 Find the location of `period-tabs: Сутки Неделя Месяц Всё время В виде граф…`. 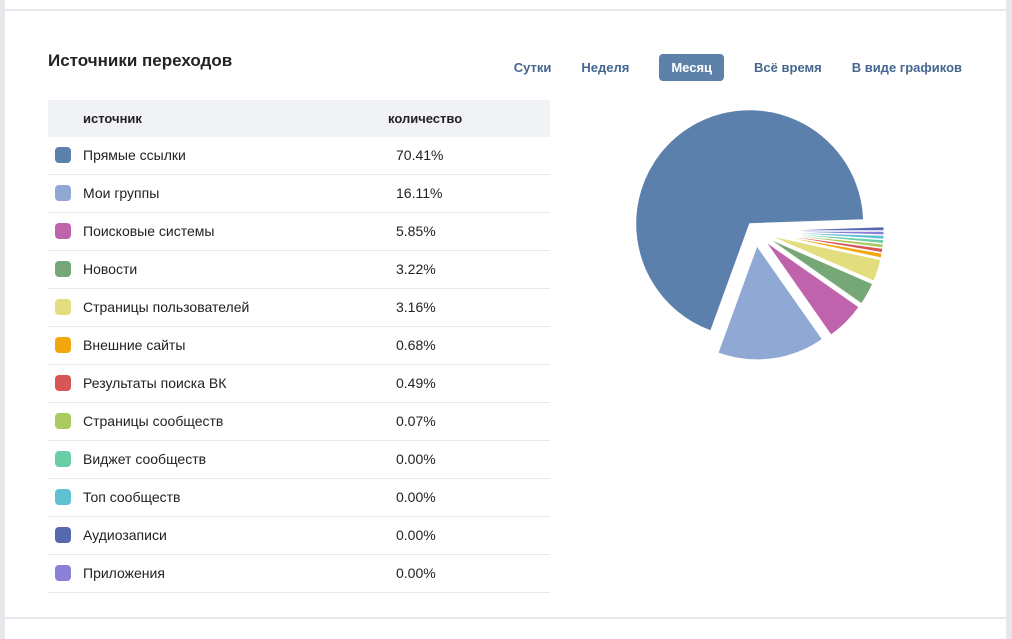

period-tabs: Сутки Неделя Месяц Всё время В виде граф… is located at coordinates (738, 67).